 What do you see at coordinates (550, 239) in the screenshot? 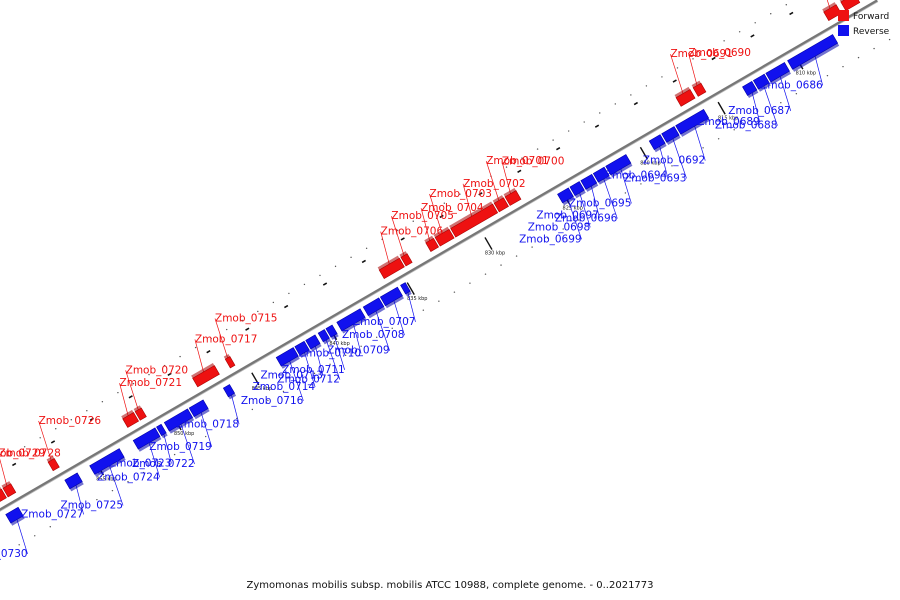
I see `gene-label-zmob_0699: Zmob_0699` at bounding box center [550, 239].